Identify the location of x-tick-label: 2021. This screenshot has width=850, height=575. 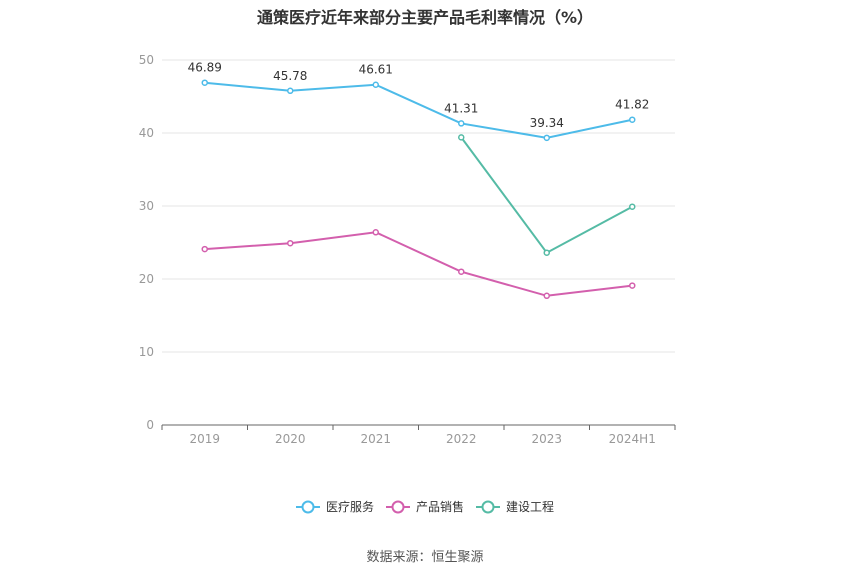
(375, 439).